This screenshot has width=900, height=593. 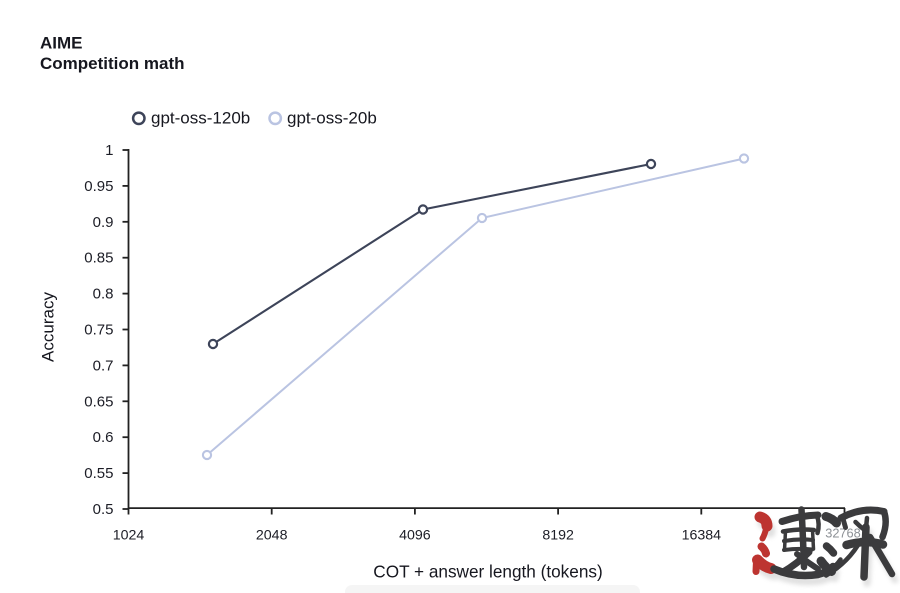 What do you see at coordinates (200, 118) in the screenshot?
I see `svg-text: gpt-oss-120b` at bounding box center [200, 118].